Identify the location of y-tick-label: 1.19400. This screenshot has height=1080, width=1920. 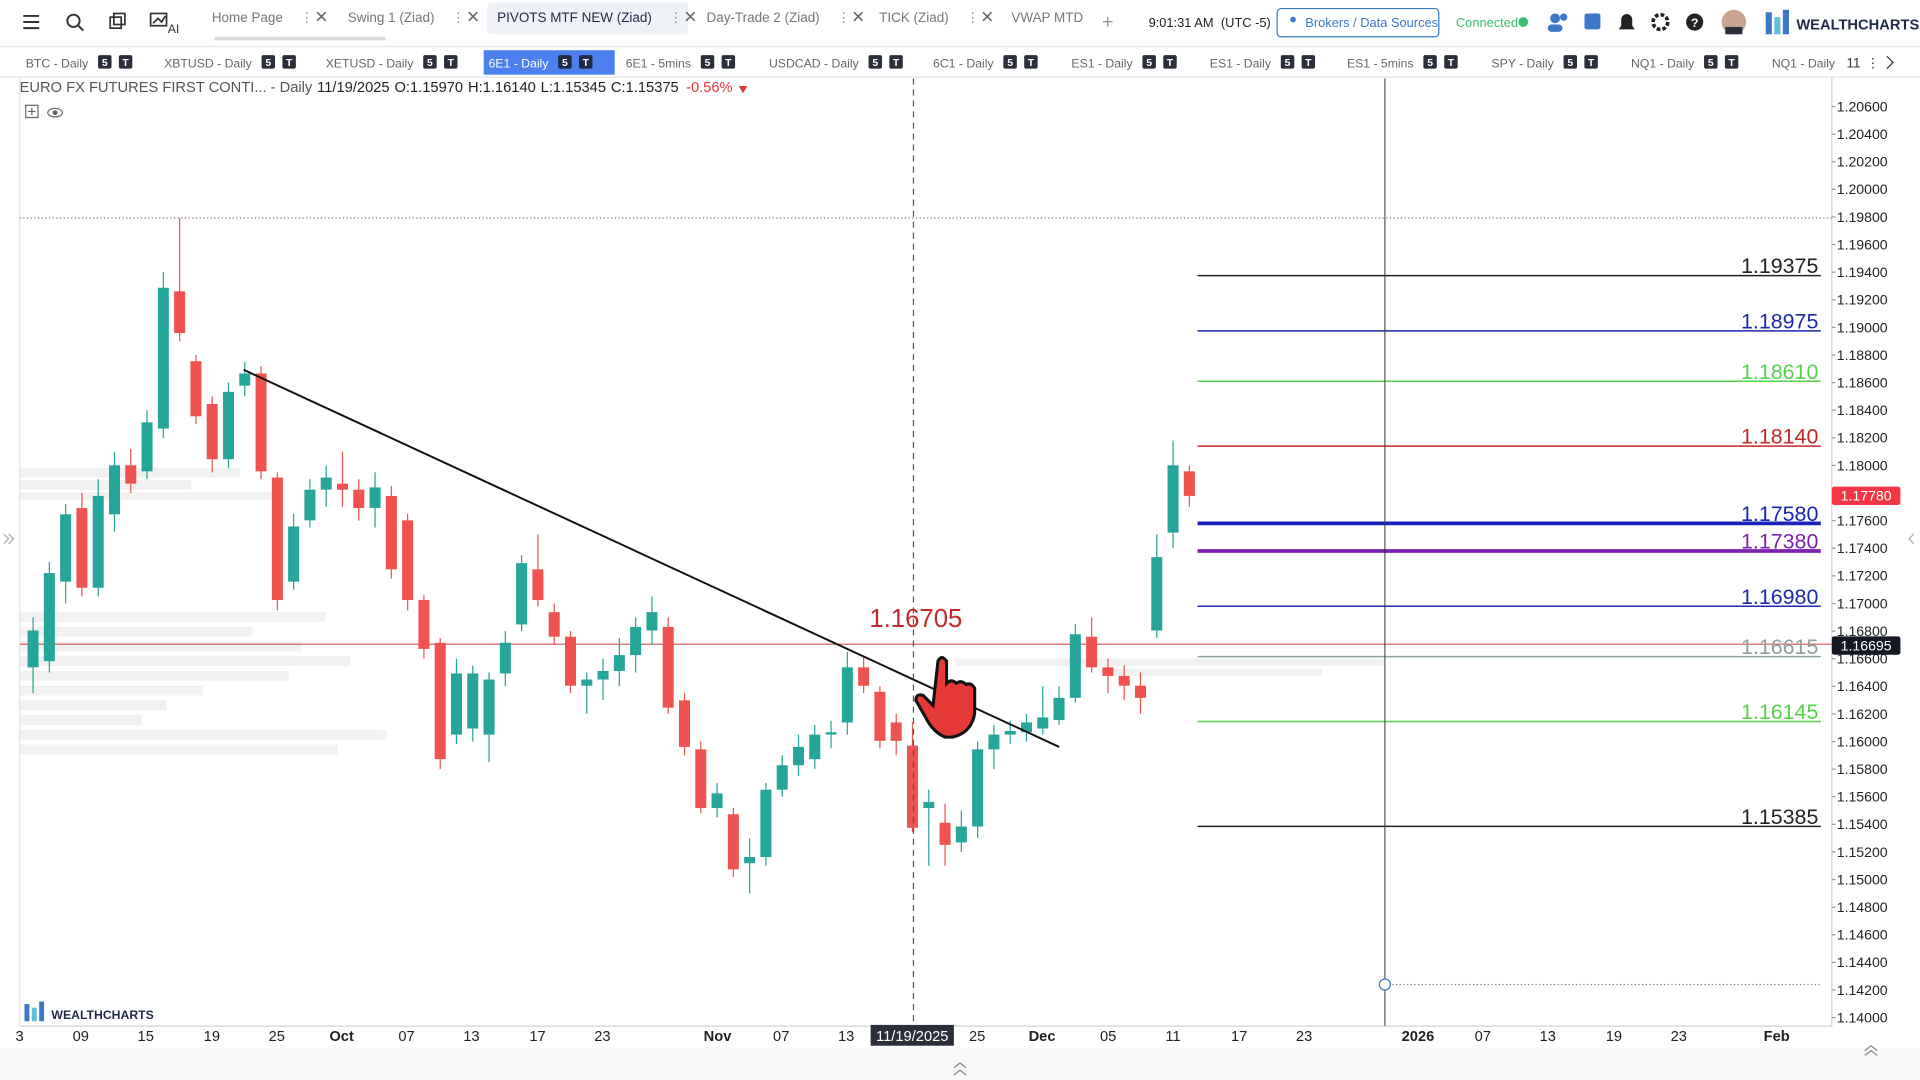
(1862, 272).